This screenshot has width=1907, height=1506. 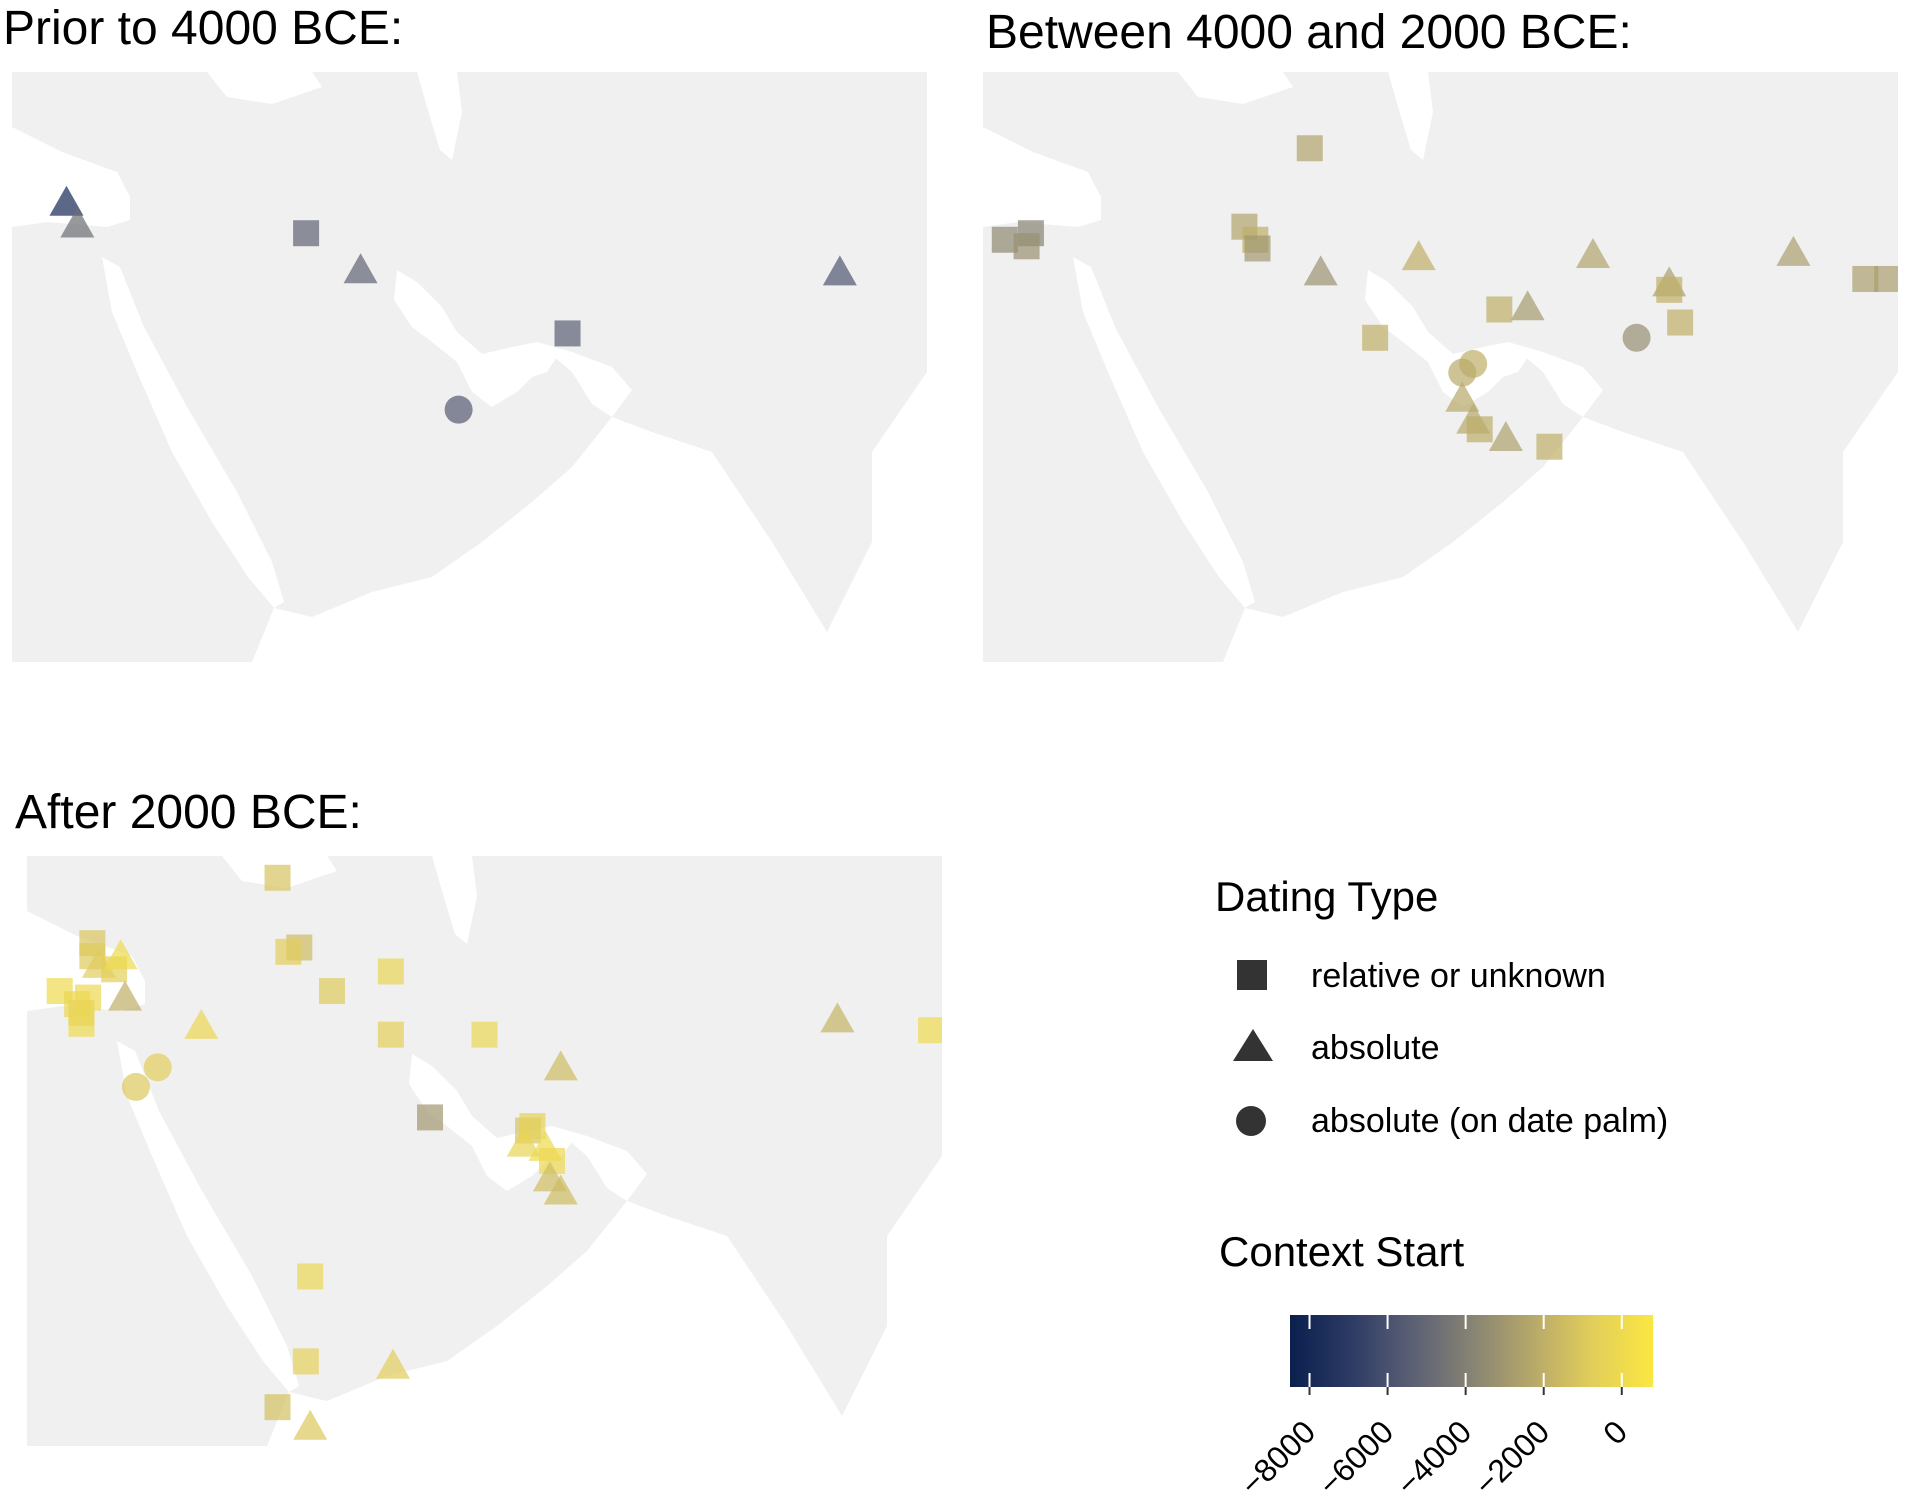 What do you see at coordinates (1458, 976) in the screenshot?
I see `legend-label-relative: relative or unknown` at bounding box center [1458, 976].